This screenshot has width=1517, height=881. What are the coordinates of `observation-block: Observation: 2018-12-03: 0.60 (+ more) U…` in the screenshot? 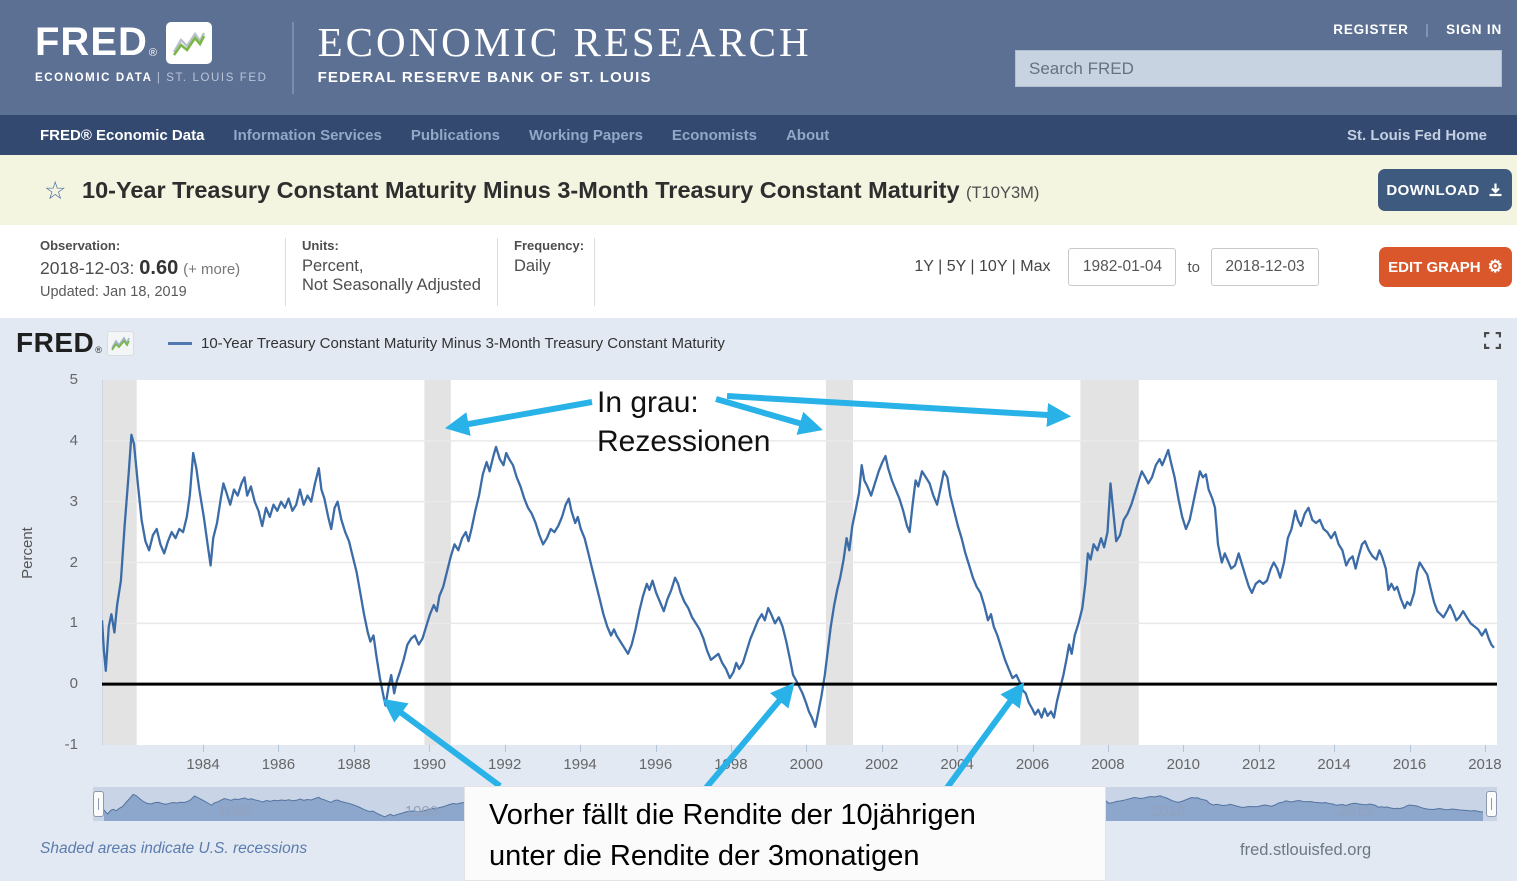 It's located at (140, 269).